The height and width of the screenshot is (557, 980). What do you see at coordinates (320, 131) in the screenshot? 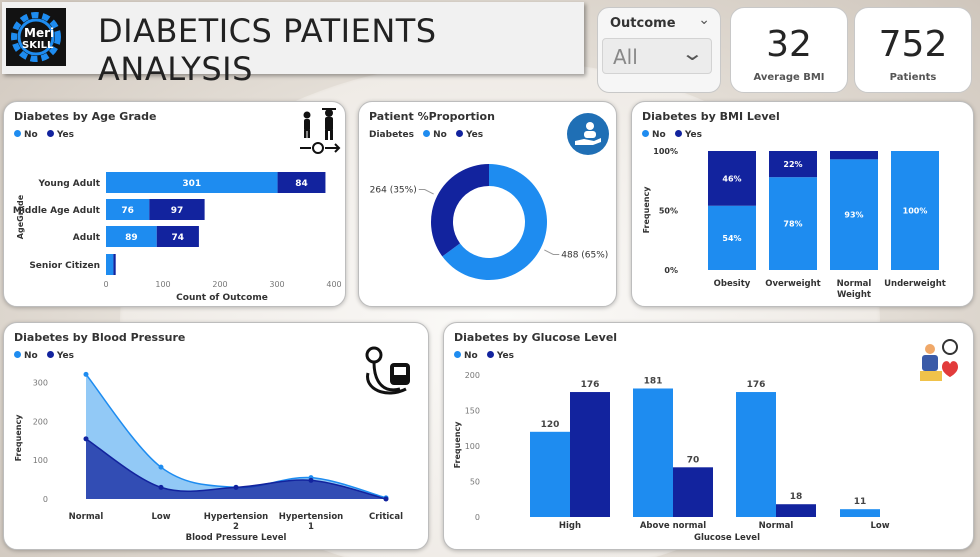
I see `age-group-icon` at bounding box center [320, 131].